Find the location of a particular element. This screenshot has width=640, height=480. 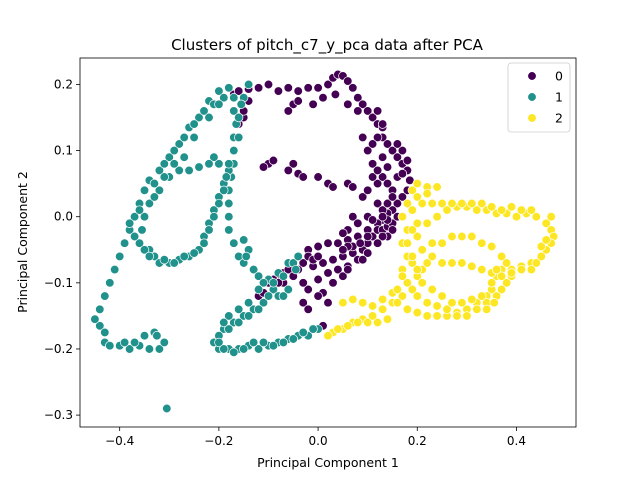

x-tick-label: 0.2 is located at coordinates (417, 441).